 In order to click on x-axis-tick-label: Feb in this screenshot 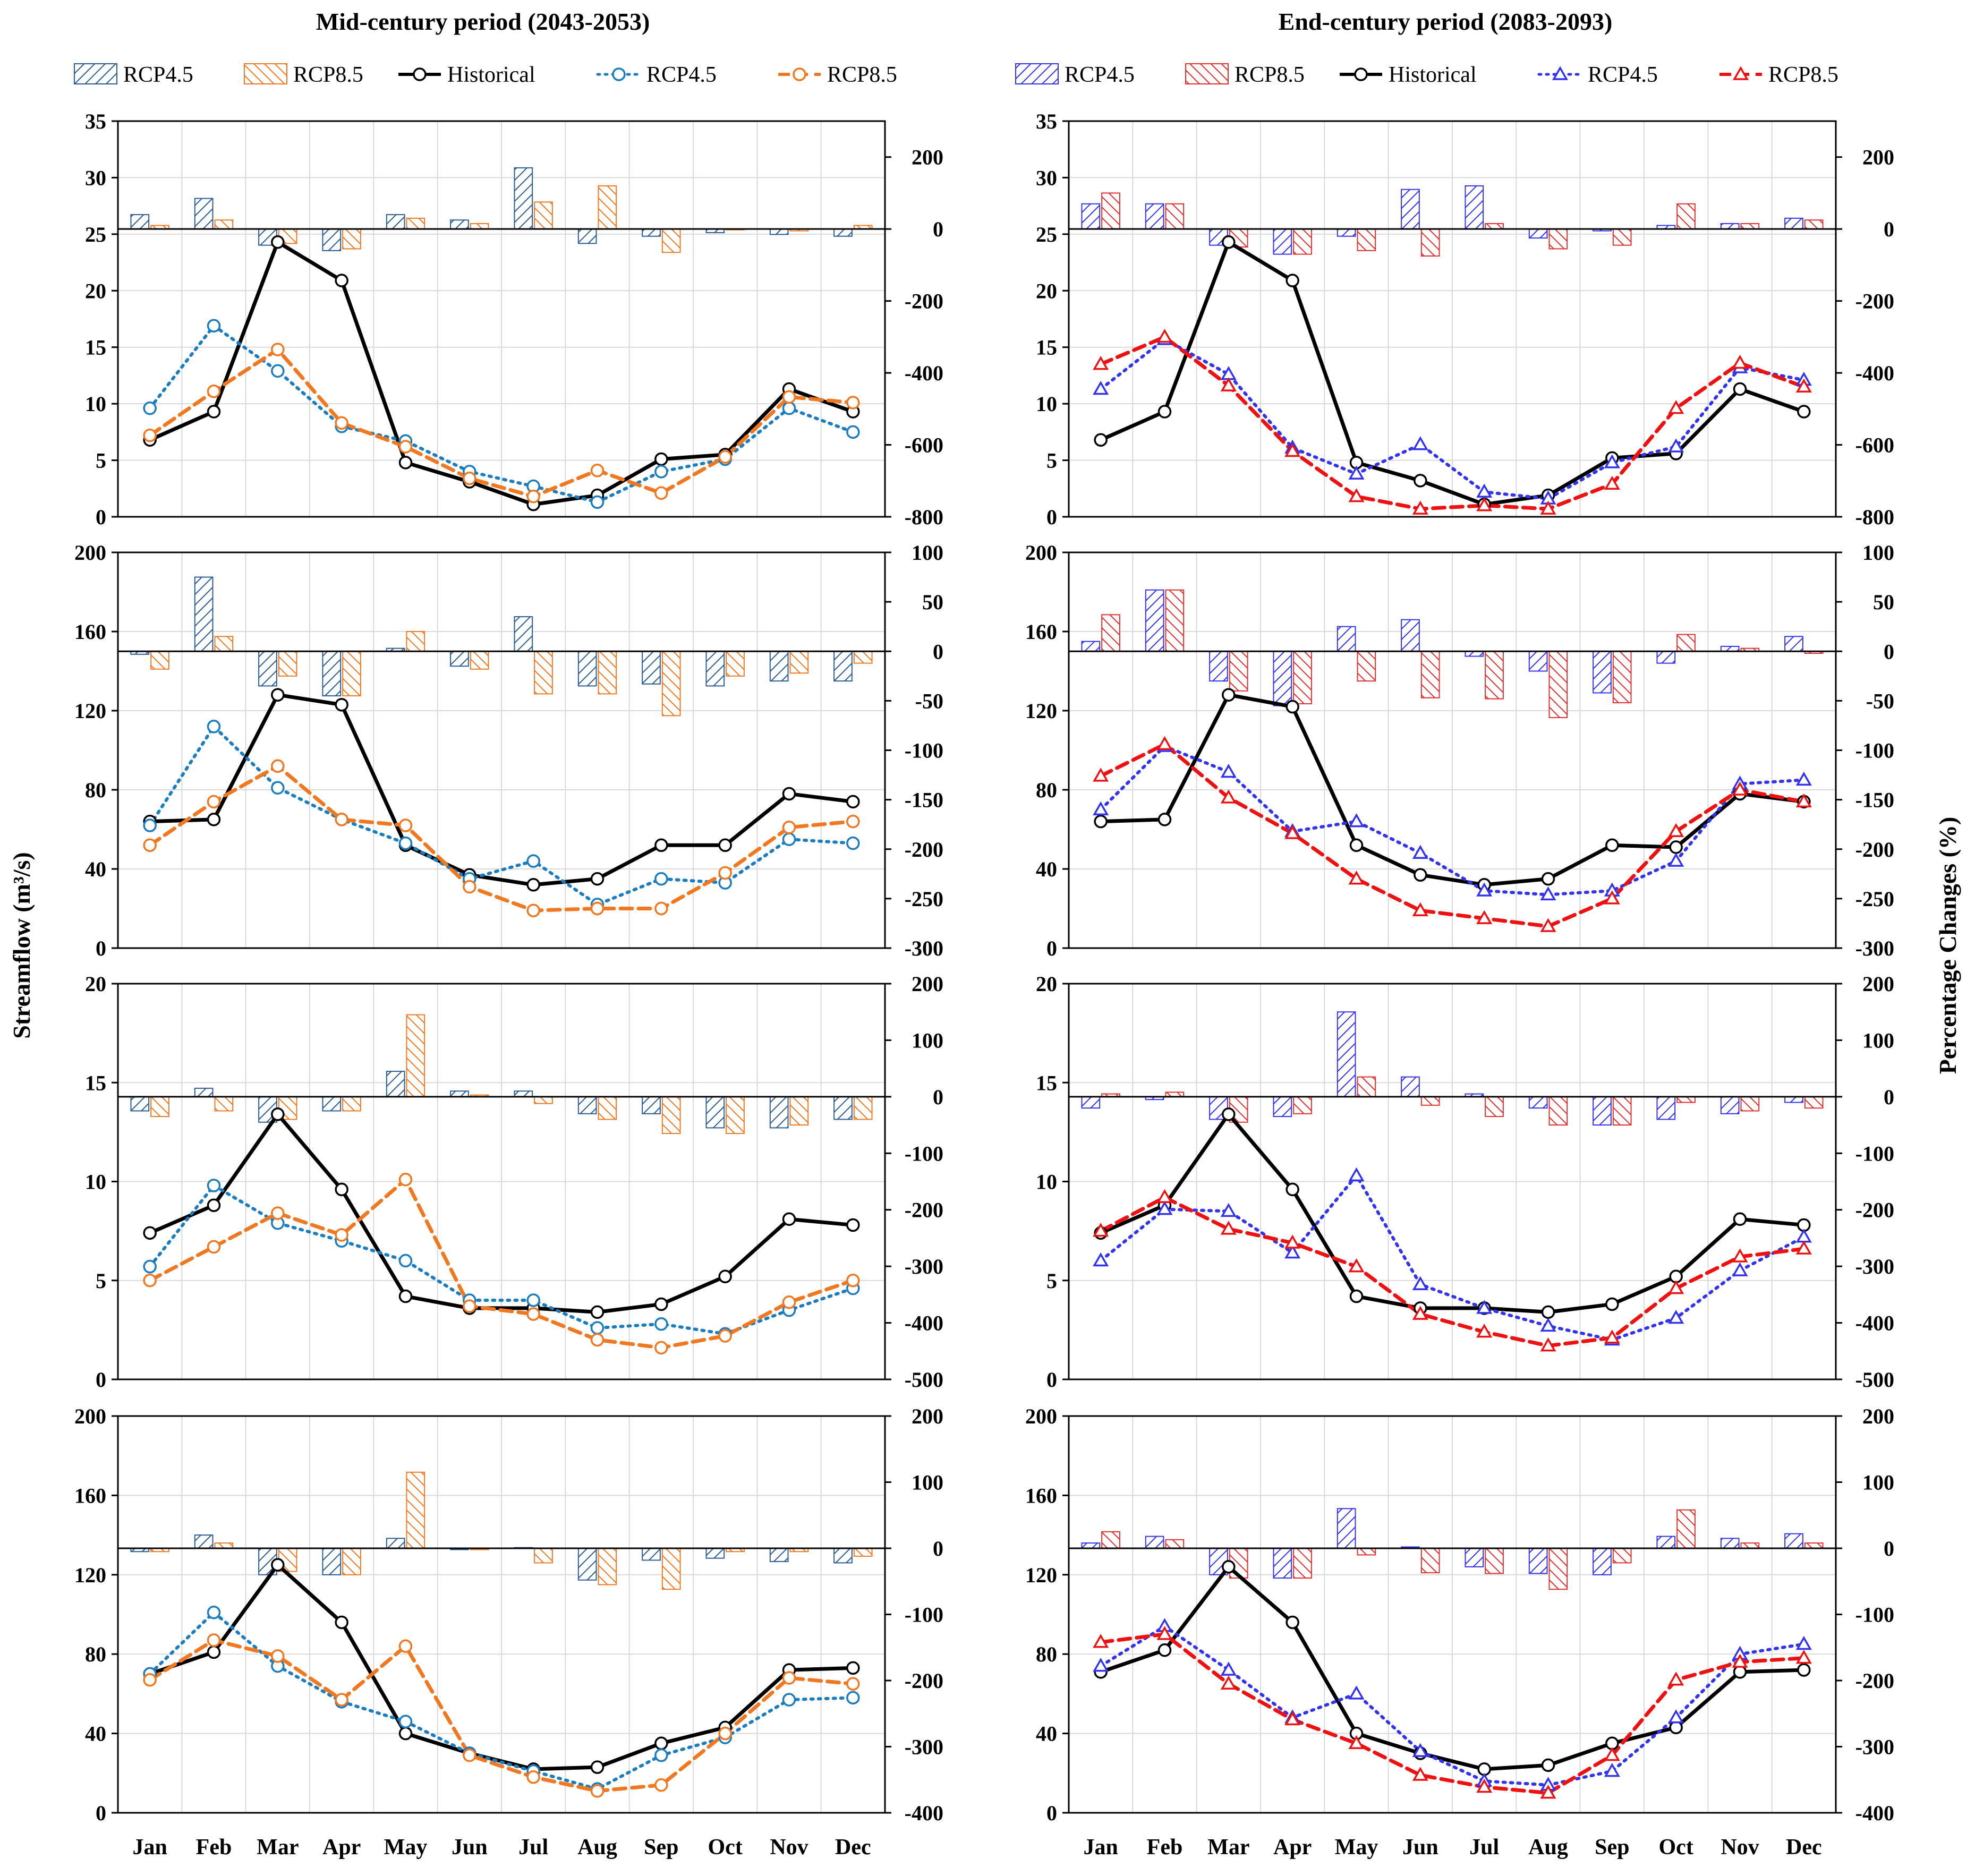, I will do `click(214, 1847)`.